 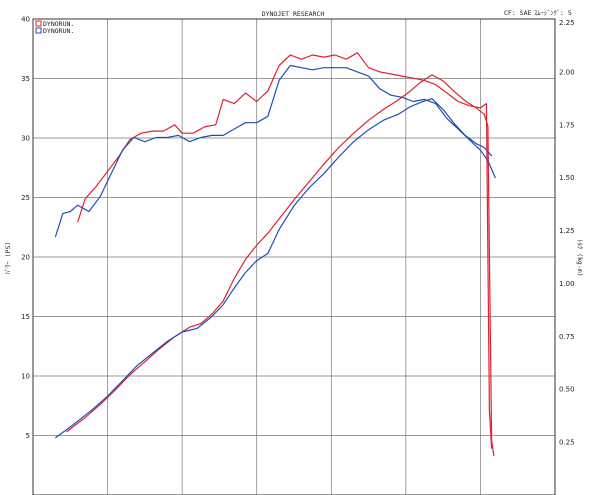 What do you see at coordinates (293, 14) in the screenshot?
I see `chart-title: DYNOJET RESEARCH` at bounding box center [293, 14].